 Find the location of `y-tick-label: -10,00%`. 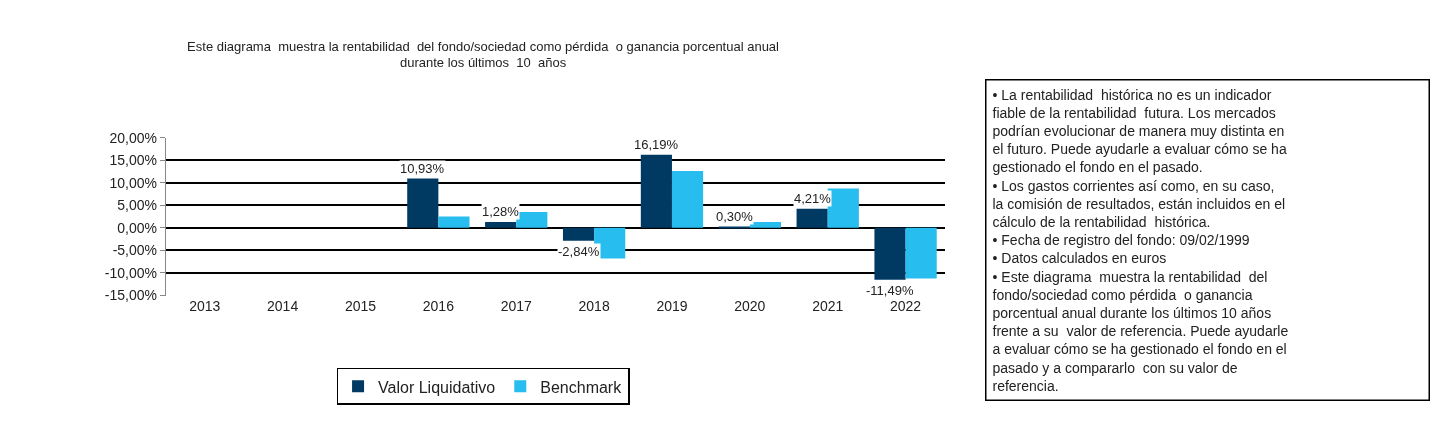

y-tick-label: -10,00% is located at coordinates (131, 272).